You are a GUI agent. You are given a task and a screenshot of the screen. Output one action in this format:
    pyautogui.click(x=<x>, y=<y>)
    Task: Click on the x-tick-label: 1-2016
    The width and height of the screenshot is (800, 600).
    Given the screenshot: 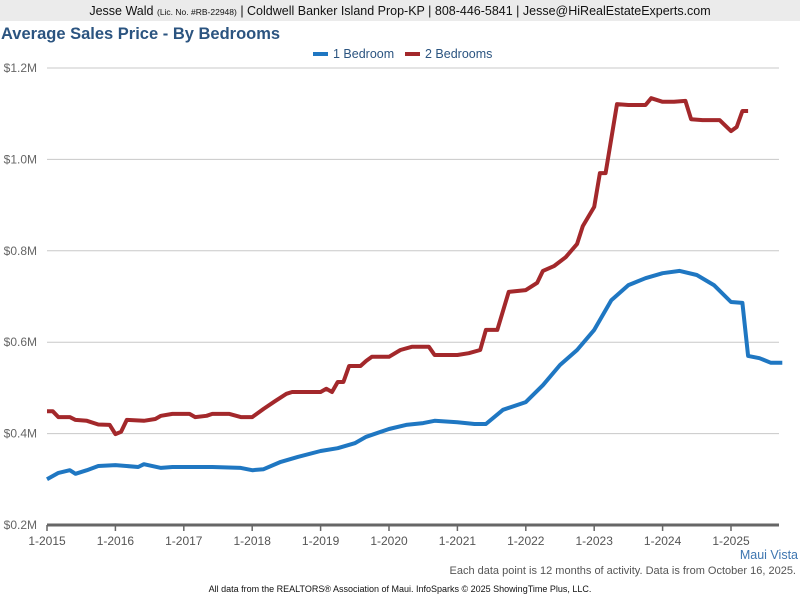 What is the action you would take?
    pyautogui.click(x=116, y=541)
    